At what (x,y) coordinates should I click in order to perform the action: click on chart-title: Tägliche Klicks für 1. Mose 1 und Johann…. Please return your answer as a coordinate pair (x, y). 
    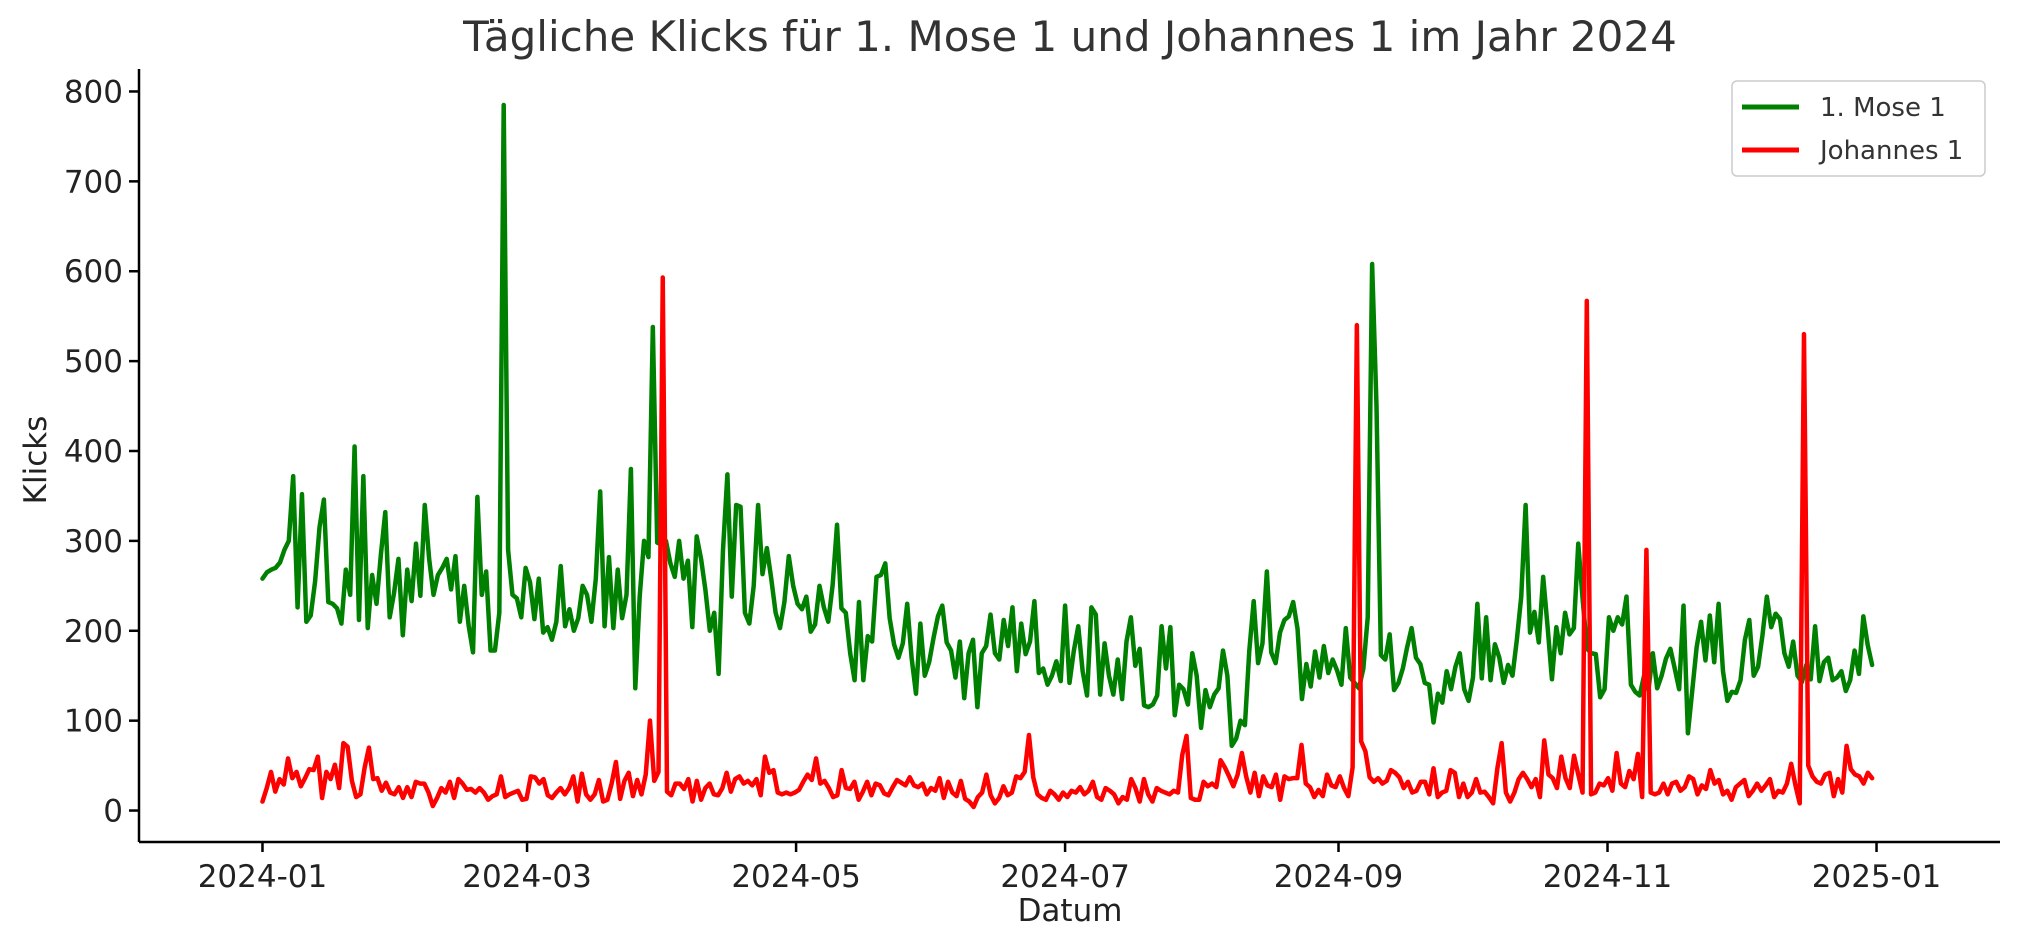
    Looking at the image, I should click on (1069, 36).